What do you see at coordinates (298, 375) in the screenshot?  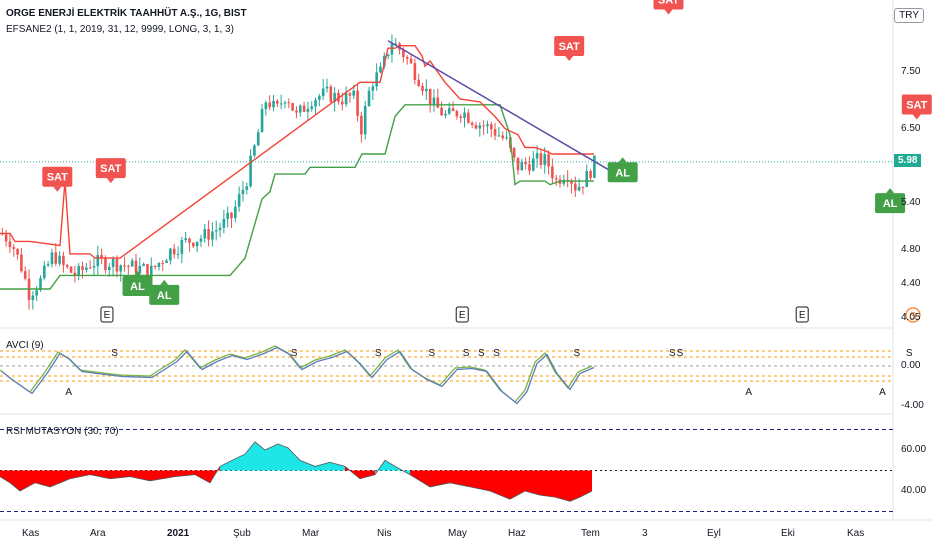 I see `avci-main-line` at bounding box center [298, 375].